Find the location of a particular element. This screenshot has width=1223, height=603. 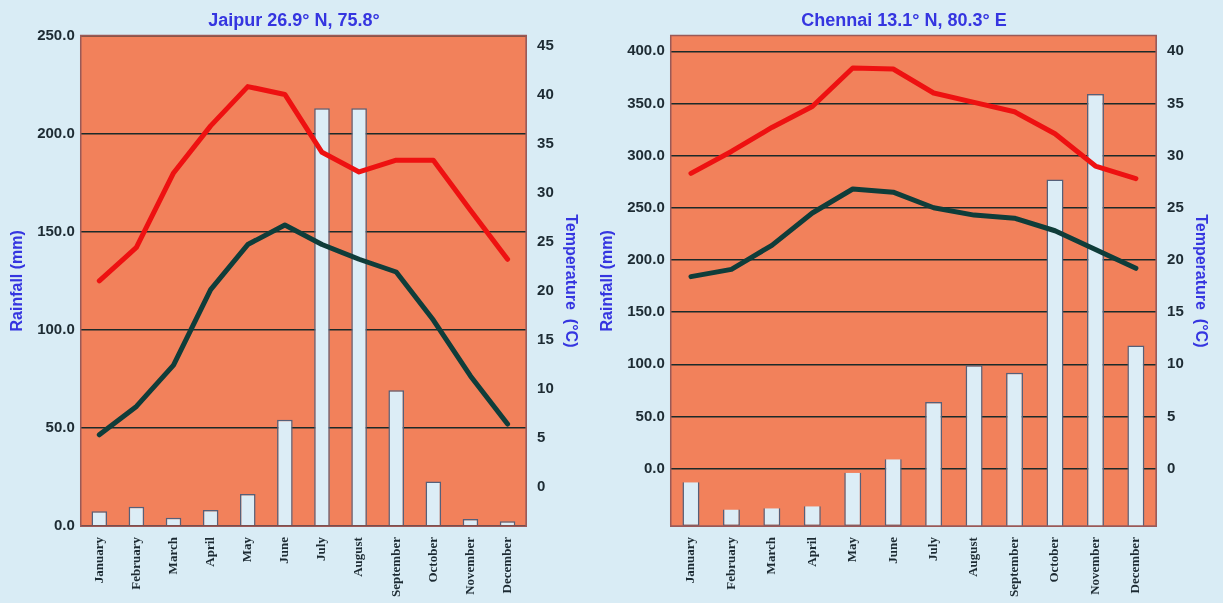

chart-title: Jaipur 26.9° N, 75.8° is located at coordinates (294, 19).